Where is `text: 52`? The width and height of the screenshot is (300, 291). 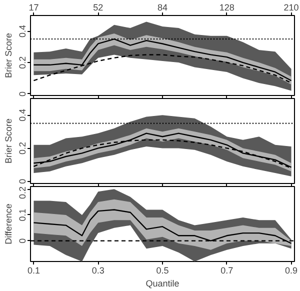
text: 52 is located at coordinates (98, 7).